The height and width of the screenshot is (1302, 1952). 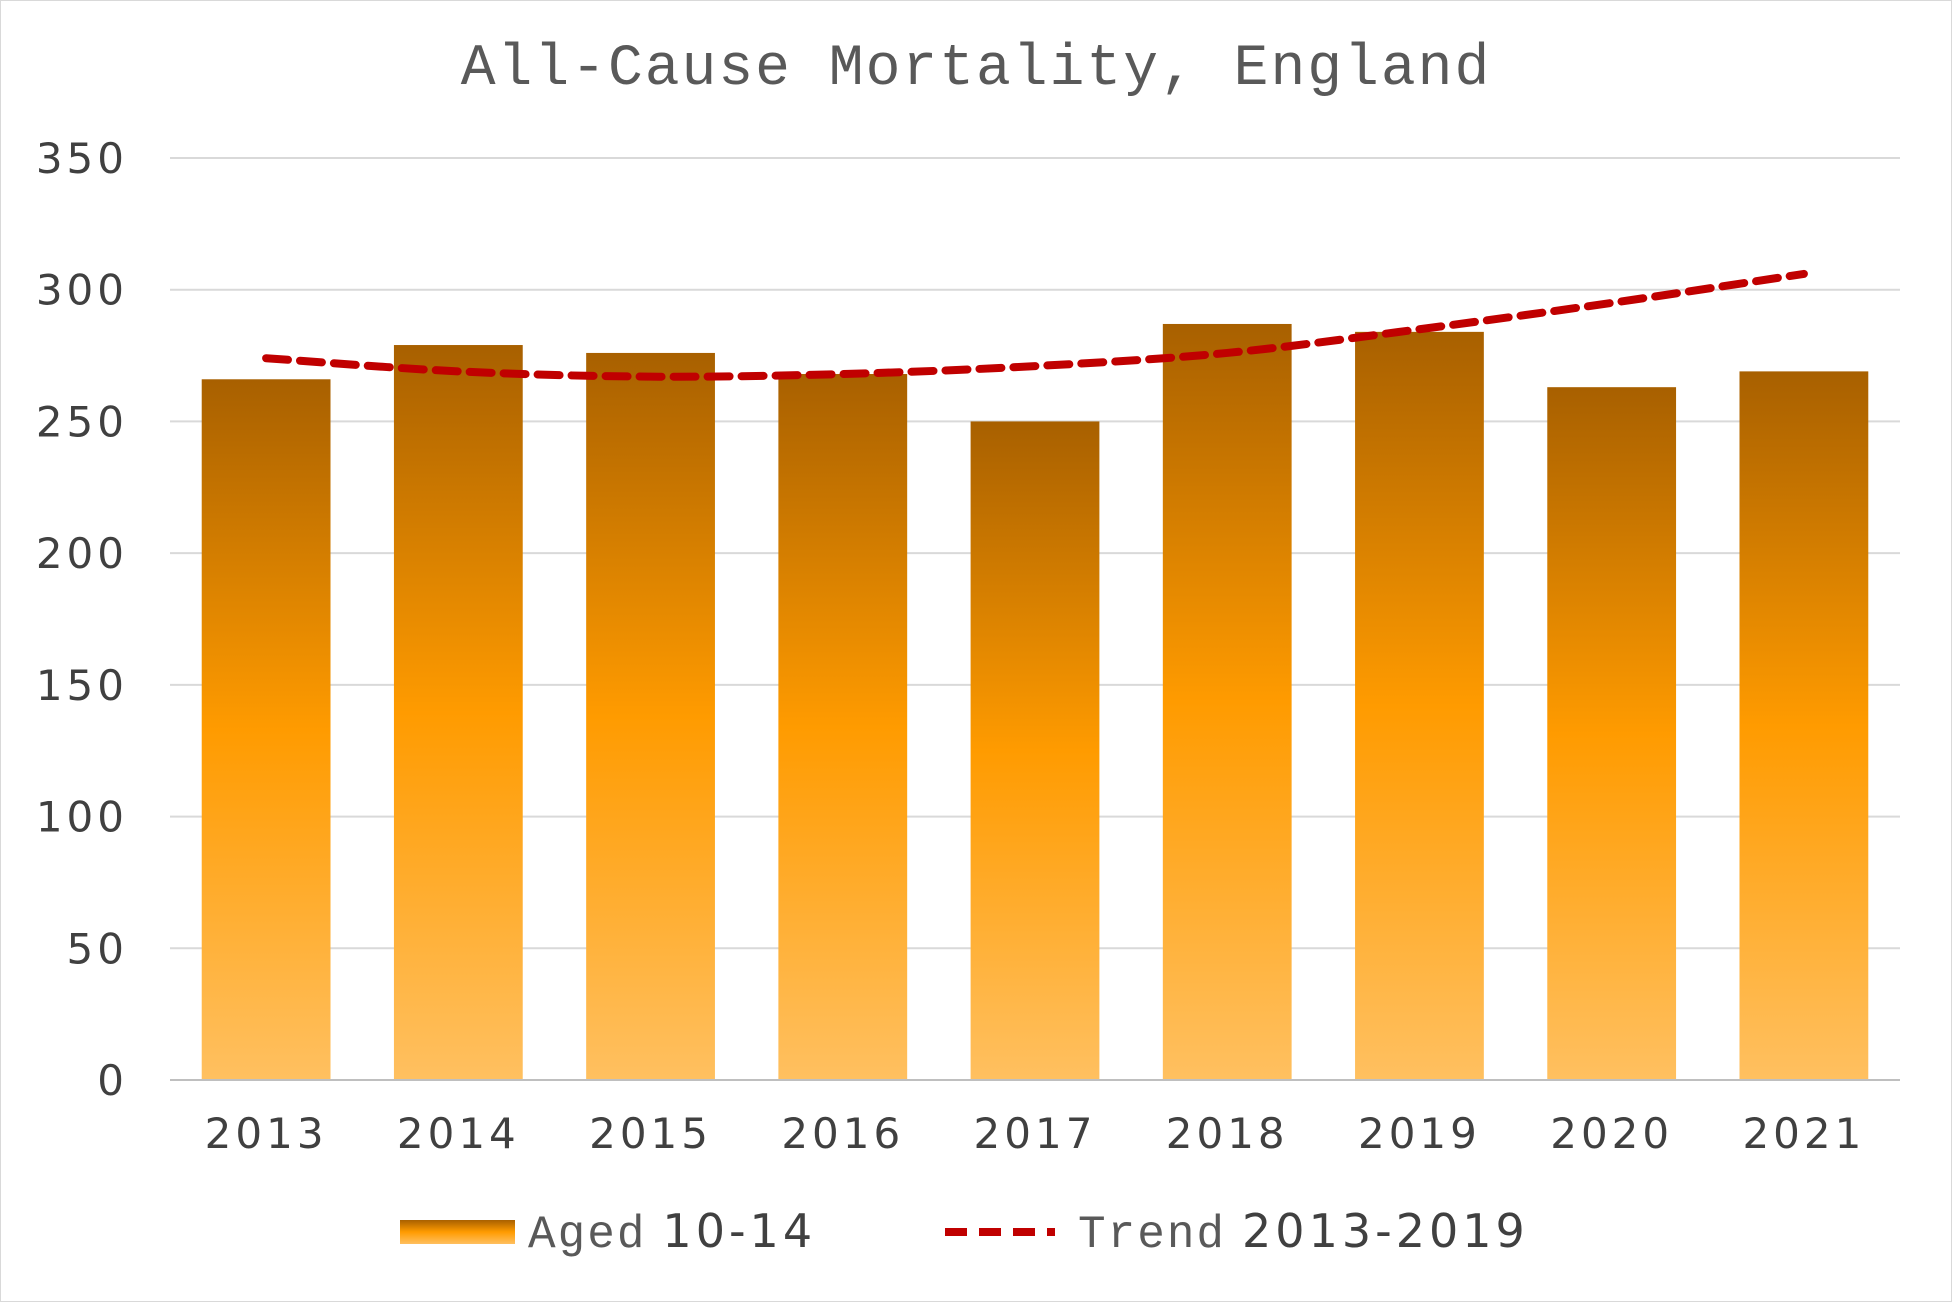 I want to click on y-tick-label: 350, so click(x=82, y=158).